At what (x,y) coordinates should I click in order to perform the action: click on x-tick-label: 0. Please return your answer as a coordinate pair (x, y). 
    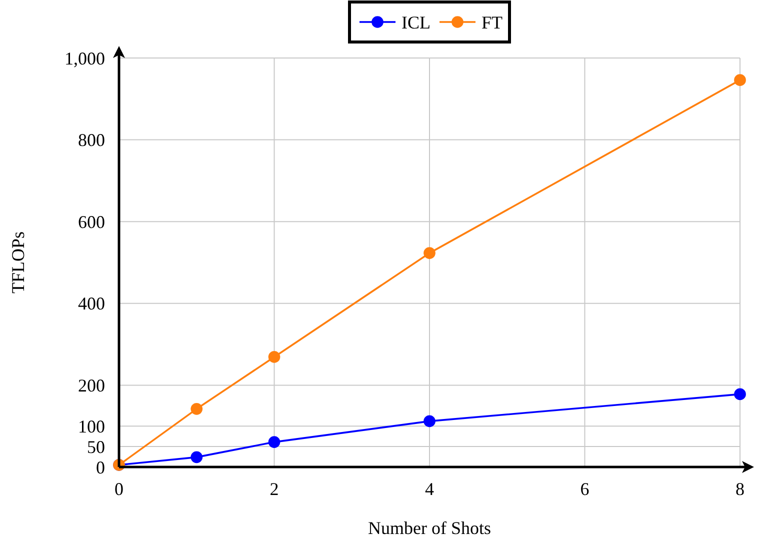
    Looking at the image, I should click on (119, 489).